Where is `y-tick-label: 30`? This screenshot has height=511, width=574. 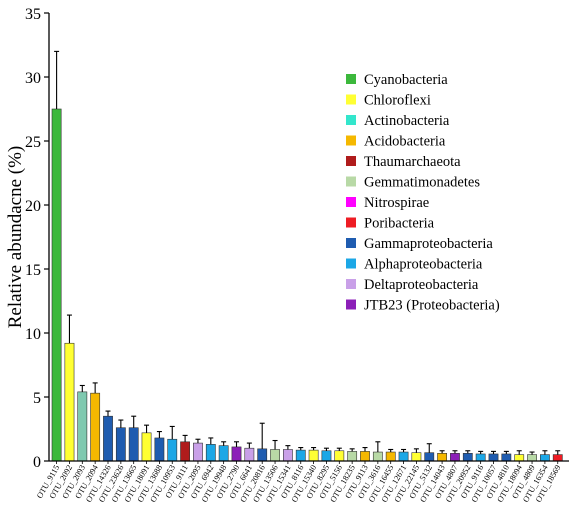
y-tick-label: 30 is located at coordinates (33, 78).